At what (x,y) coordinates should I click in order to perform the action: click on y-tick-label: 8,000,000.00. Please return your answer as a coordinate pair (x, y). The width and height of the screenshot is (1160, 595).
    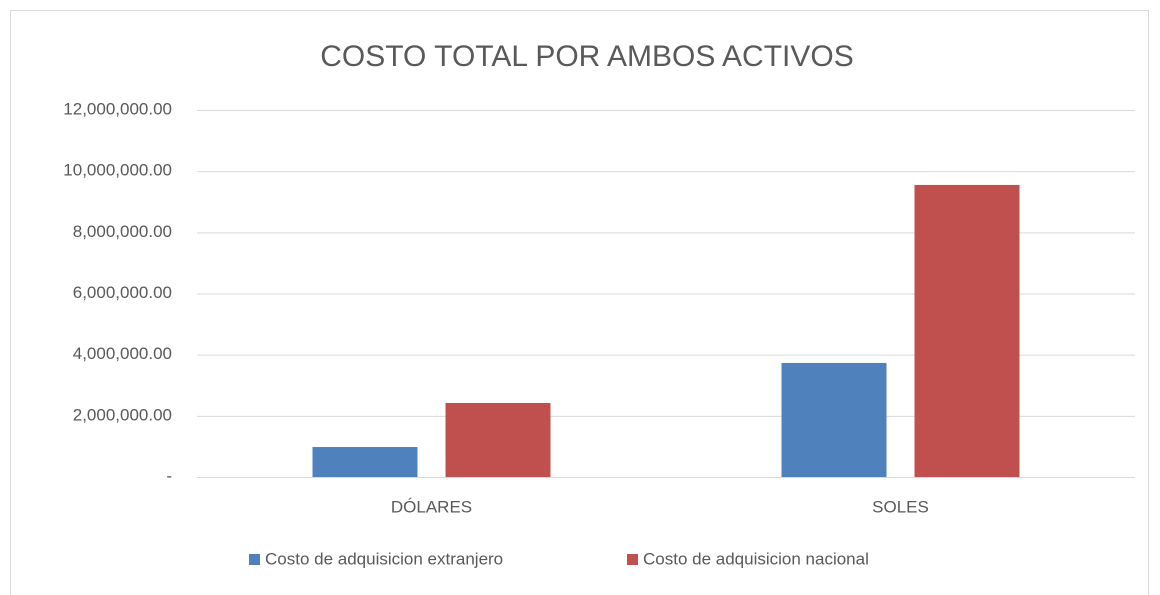
    Looking at the image, I should click on (122, 231).